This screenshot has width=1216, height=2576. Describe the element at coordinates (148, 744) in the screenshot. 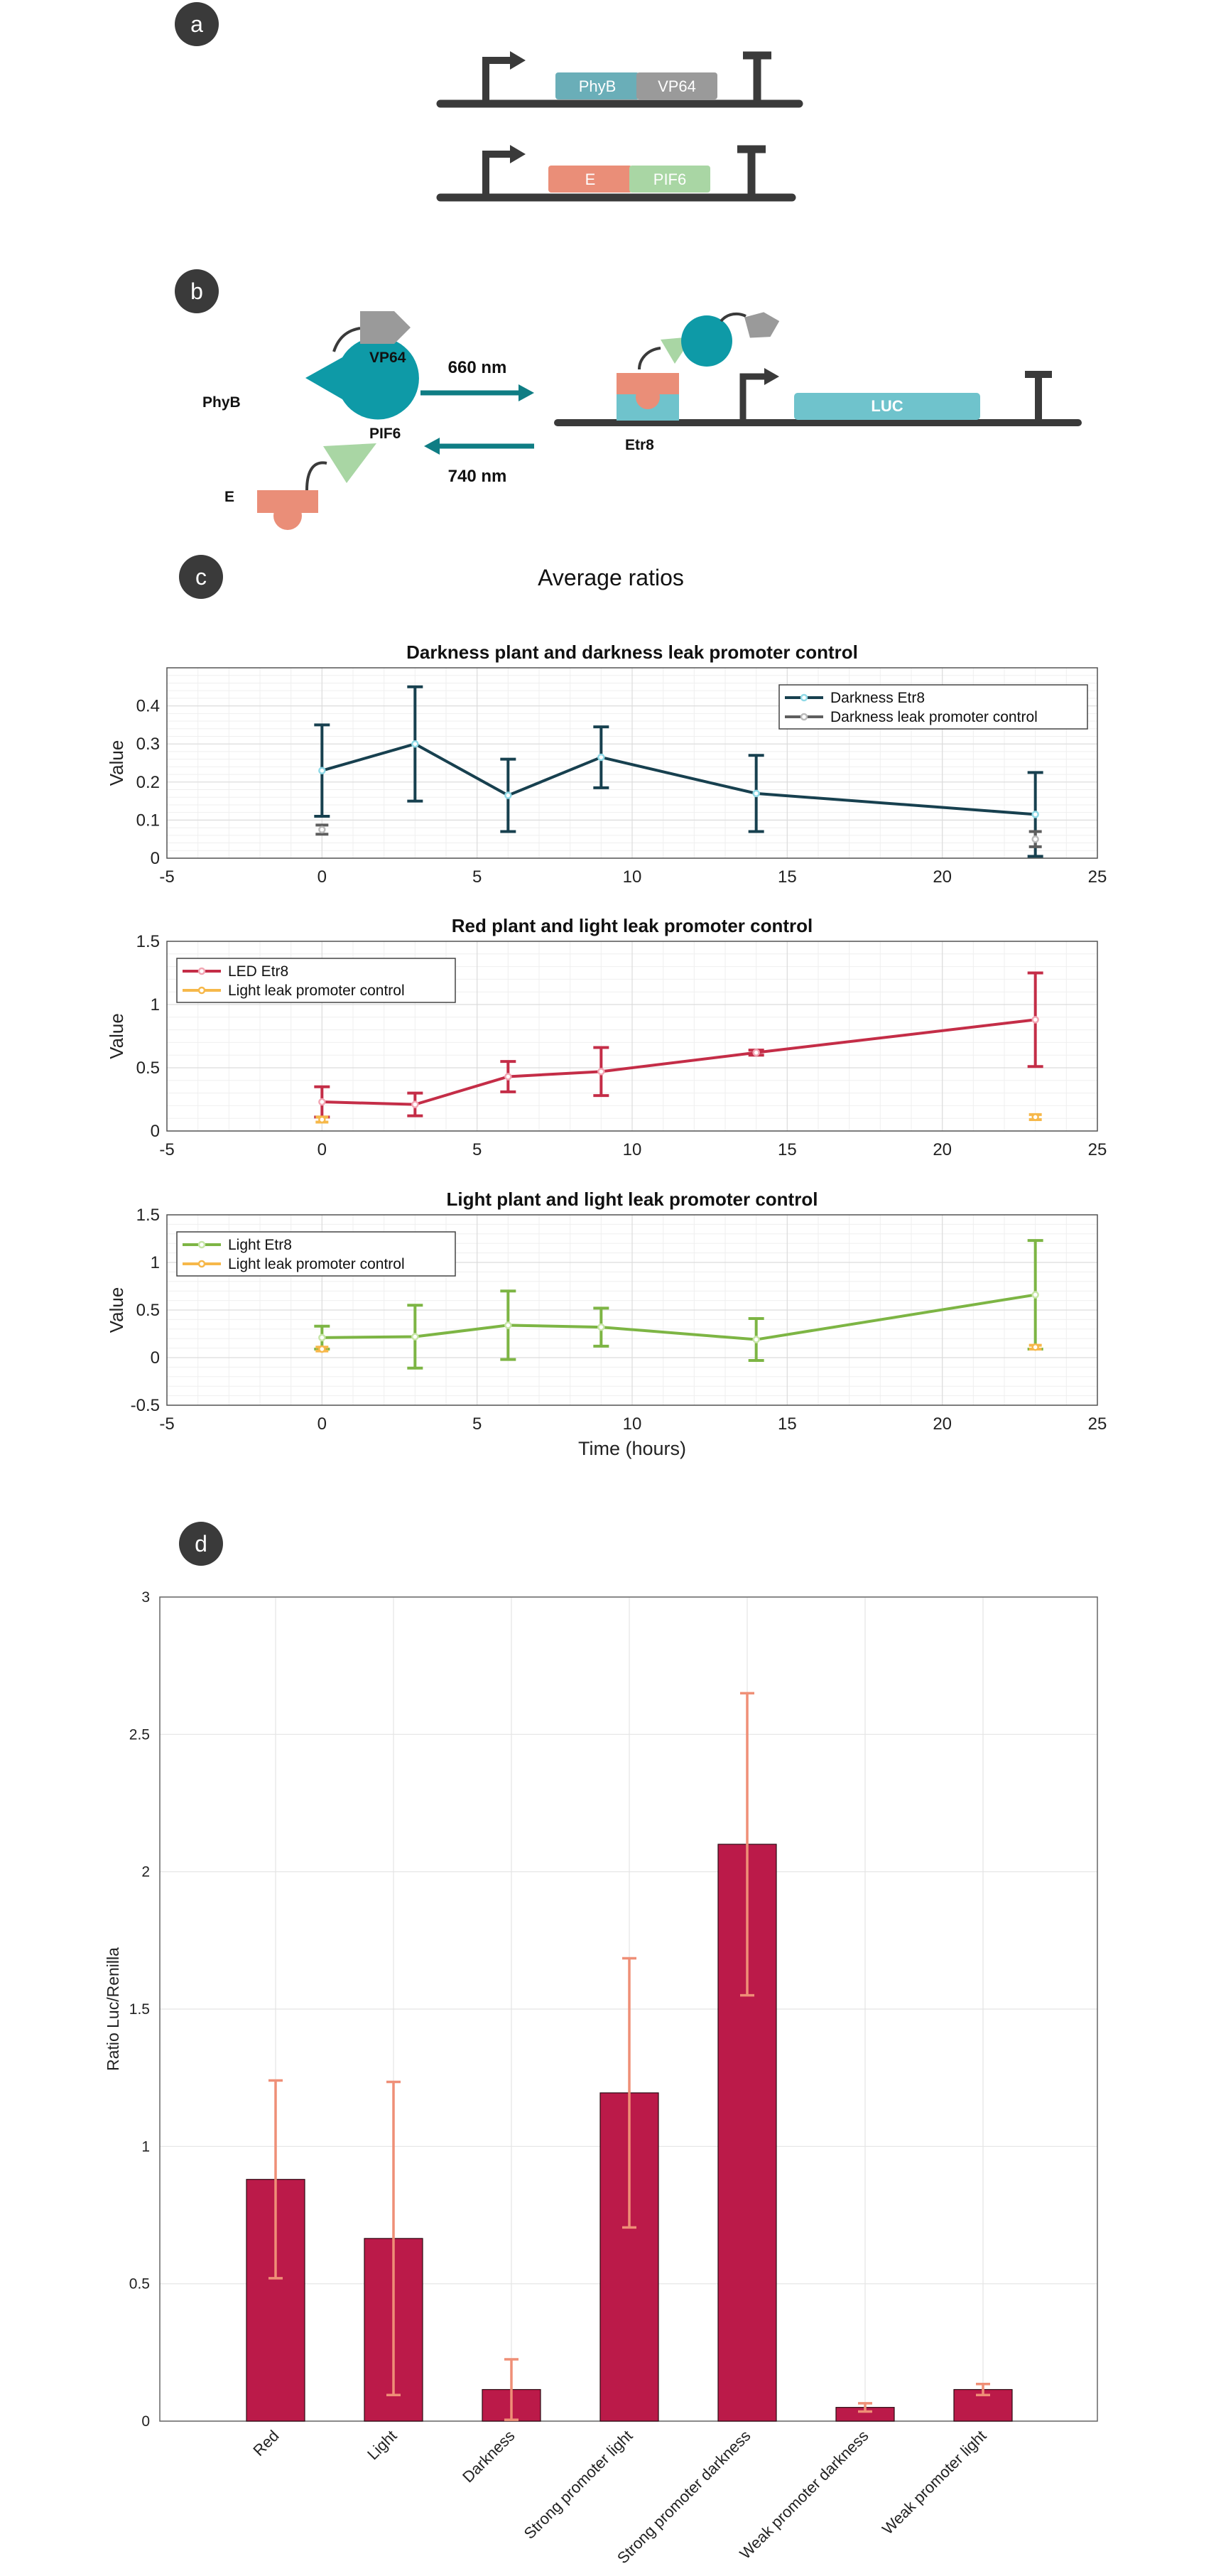

I see `y-tick-label: 0.3` at that location.